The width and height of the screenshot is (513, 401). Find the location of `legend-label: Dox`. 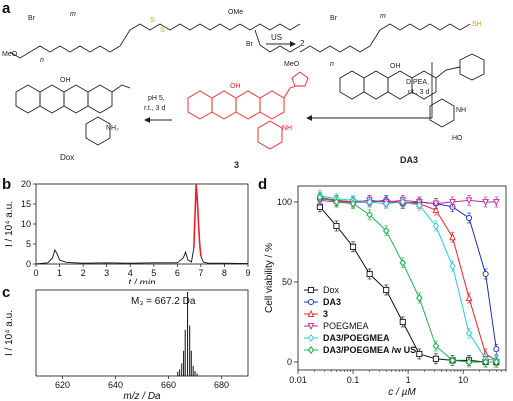

legend-label: Dox is located at coordinates (331, 290).